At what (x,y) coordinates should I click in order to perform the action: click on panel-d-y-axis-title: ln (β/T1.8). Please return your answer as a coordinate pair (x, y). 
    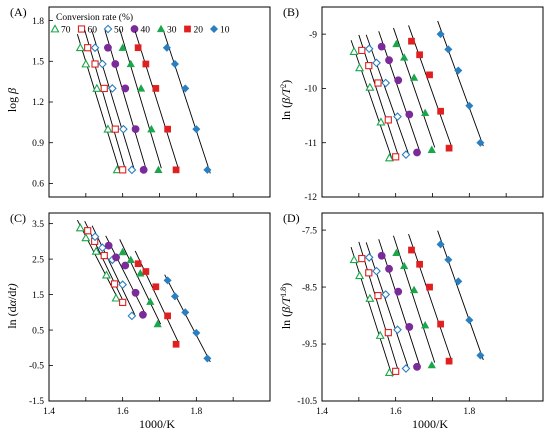
    Looking at the image, I should click on (286, 306).